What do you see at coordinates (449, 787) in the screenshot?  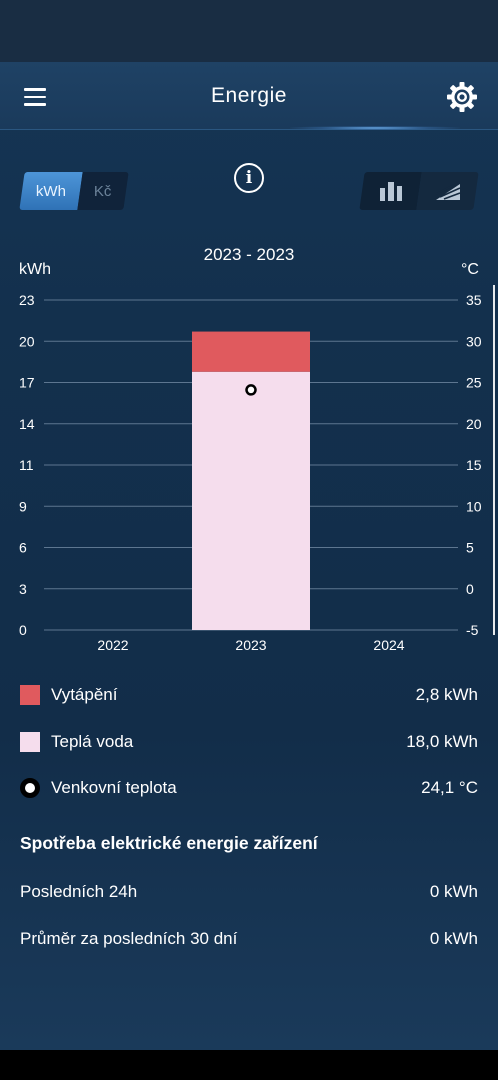 I see `legend-value: 24,1 °C` at bounding box center [449, 787].